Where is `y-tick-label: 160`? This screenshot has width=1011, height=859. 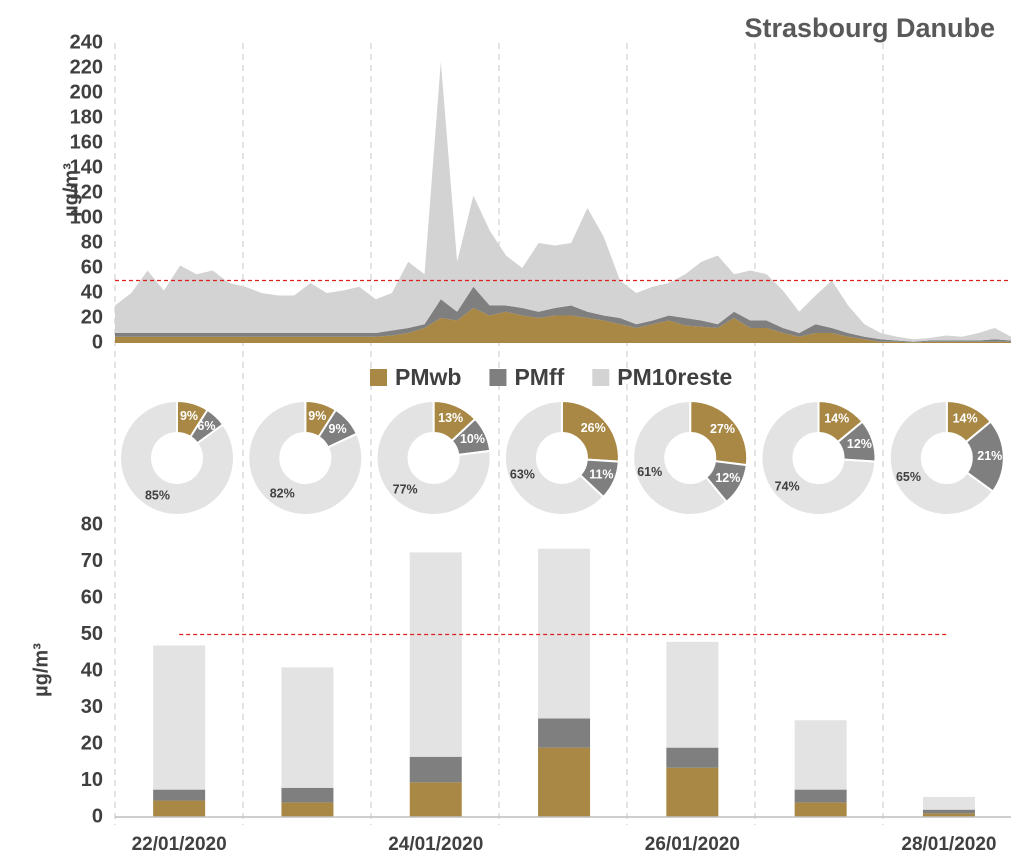 y-tick-label: 160 is located at coordinates (86, 142).